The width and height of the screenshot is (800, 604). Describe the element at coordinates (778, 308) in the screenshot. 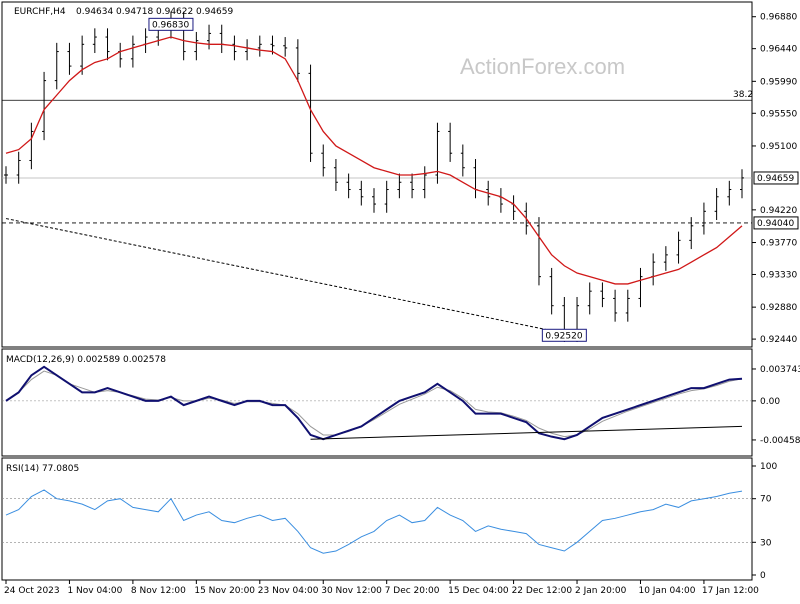

I see `price-tick-label: 0.92880` at that location.